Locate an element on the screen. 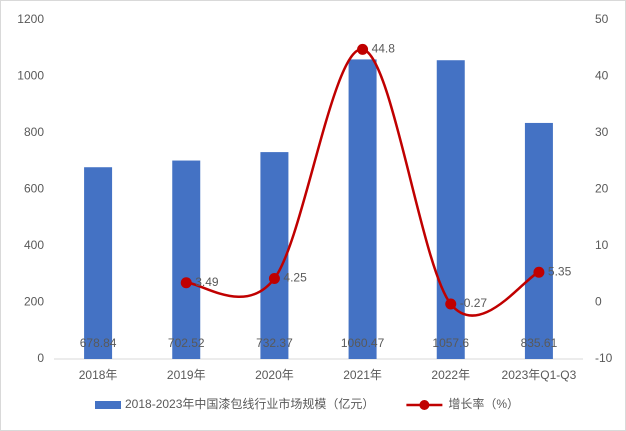 Image resolution: width=626 pixels, height=431 pixels. y-tick-label: 0 is located at coordinates (40, 358).